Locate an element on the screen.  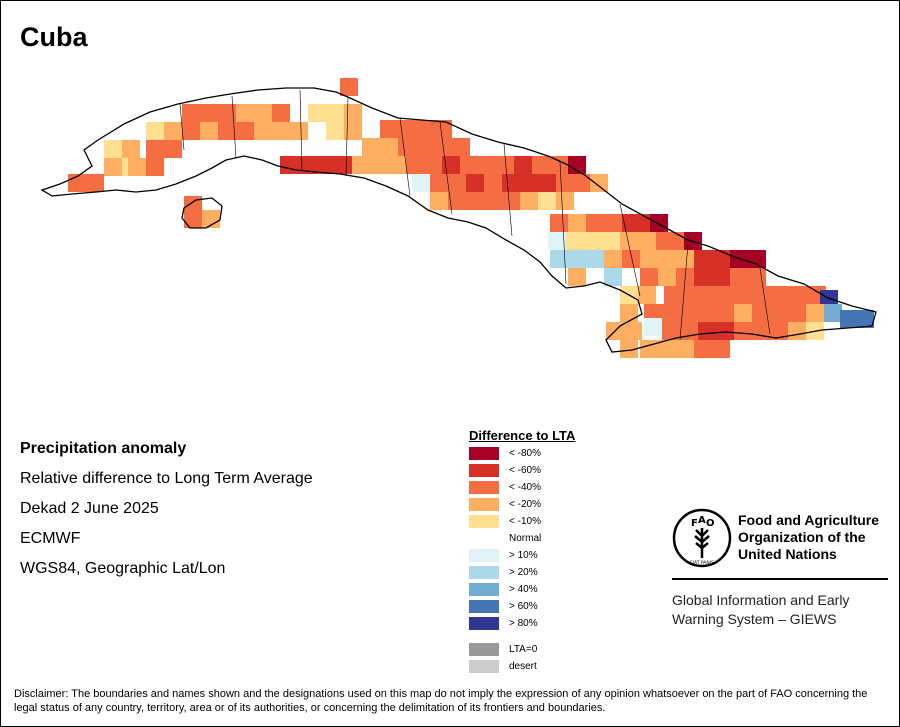
info-line-3: ECMWF is located at coordinates (50, 538).